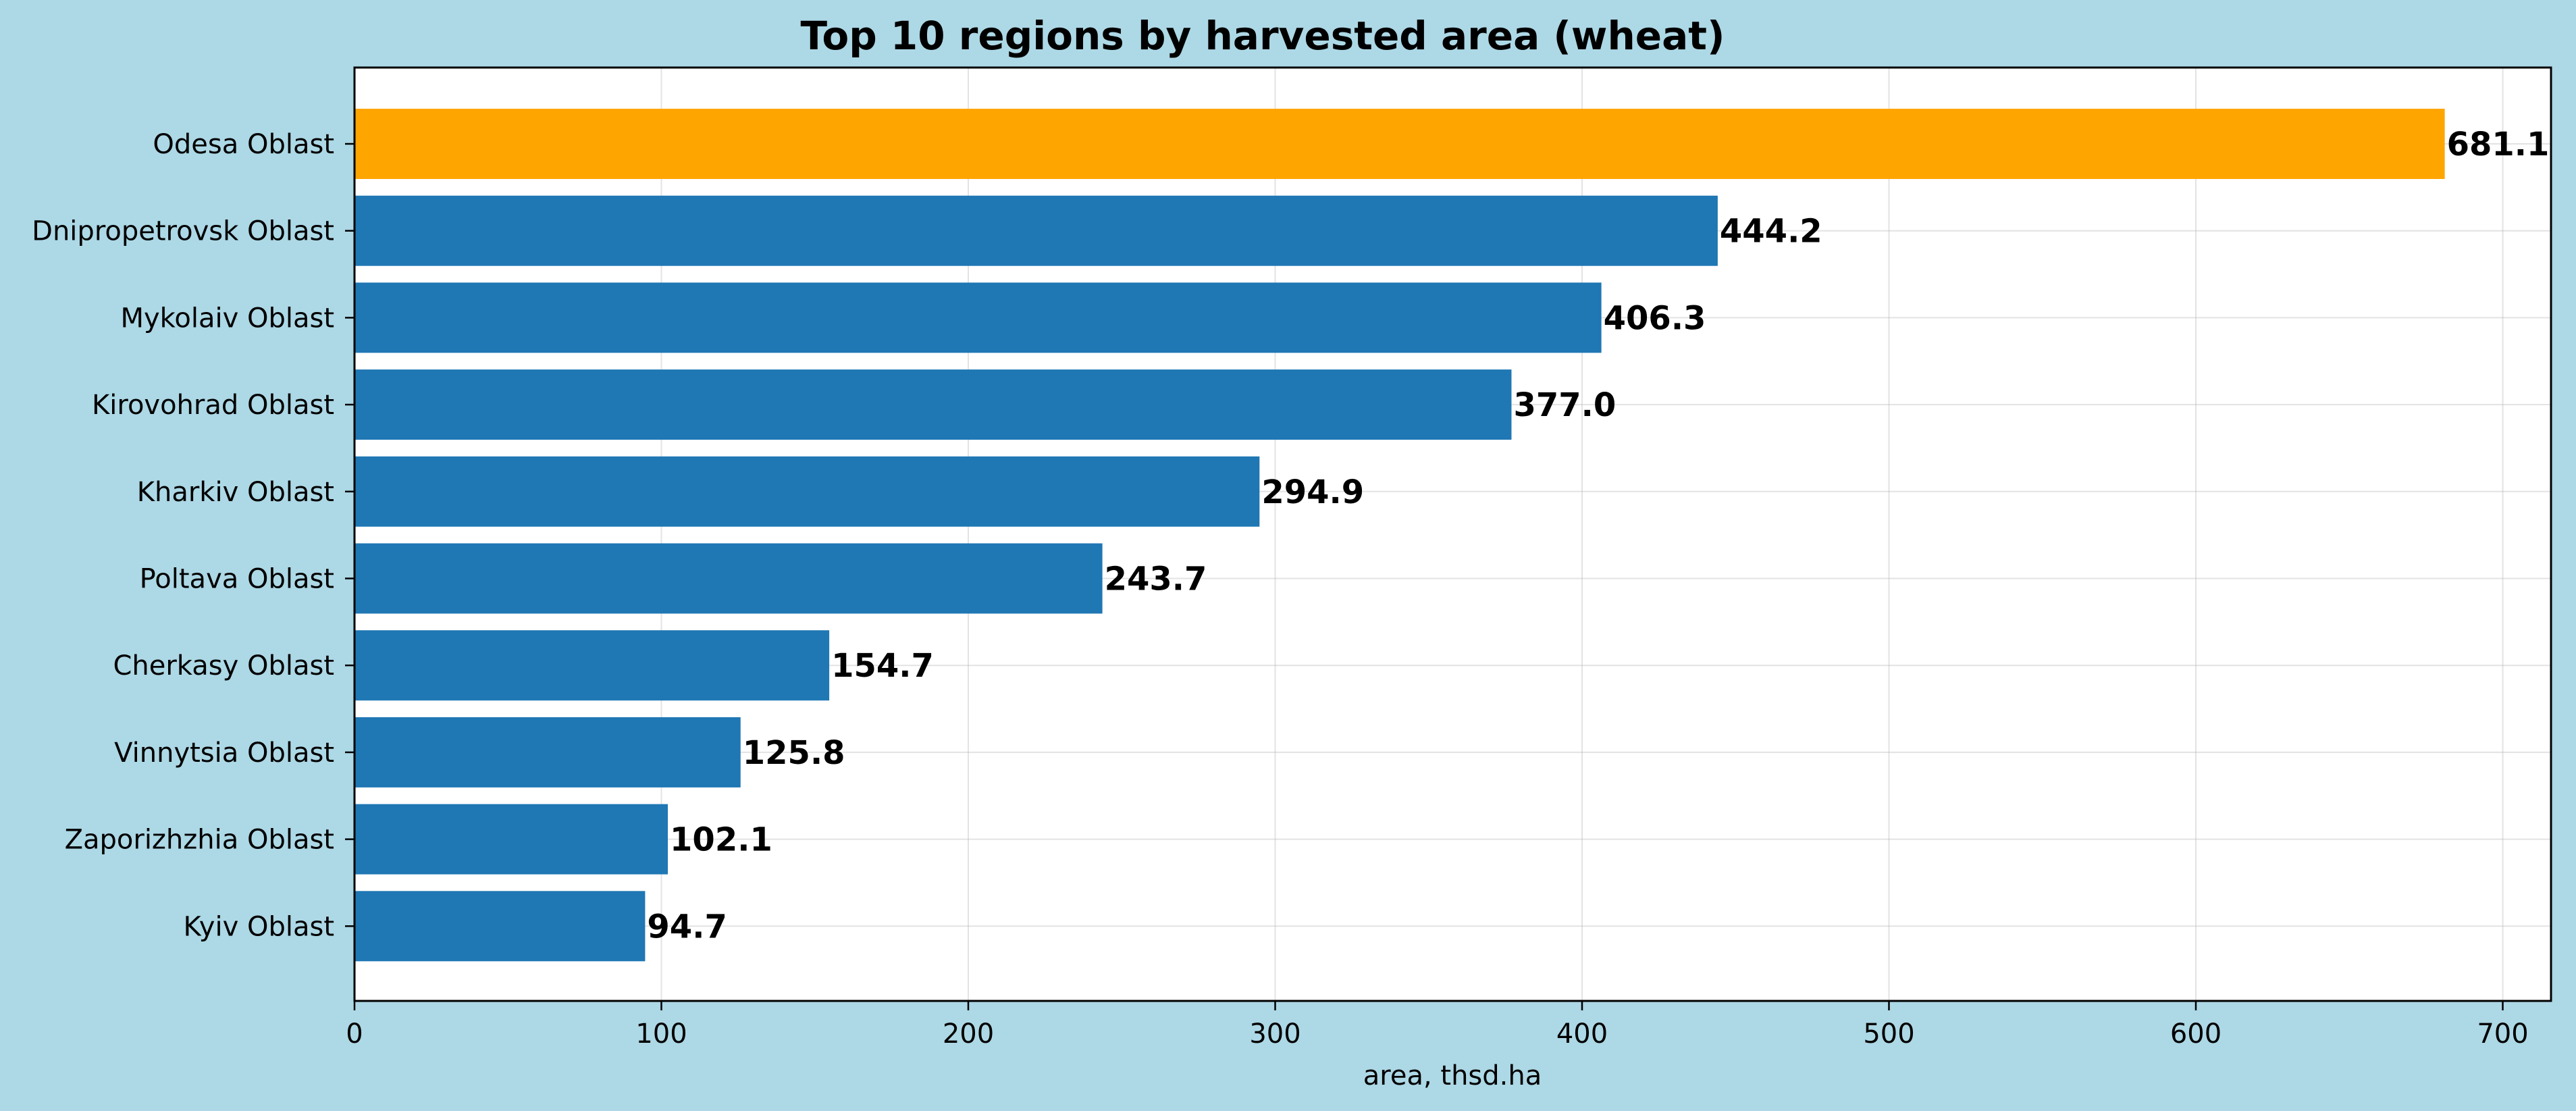 The height and width of the screenshot is (1111, 2576). What do you see at coordinates (237, 579) in the screenshot?
I see `y-tick-label: Poltava Oblast` at bounding box center [237, 579].